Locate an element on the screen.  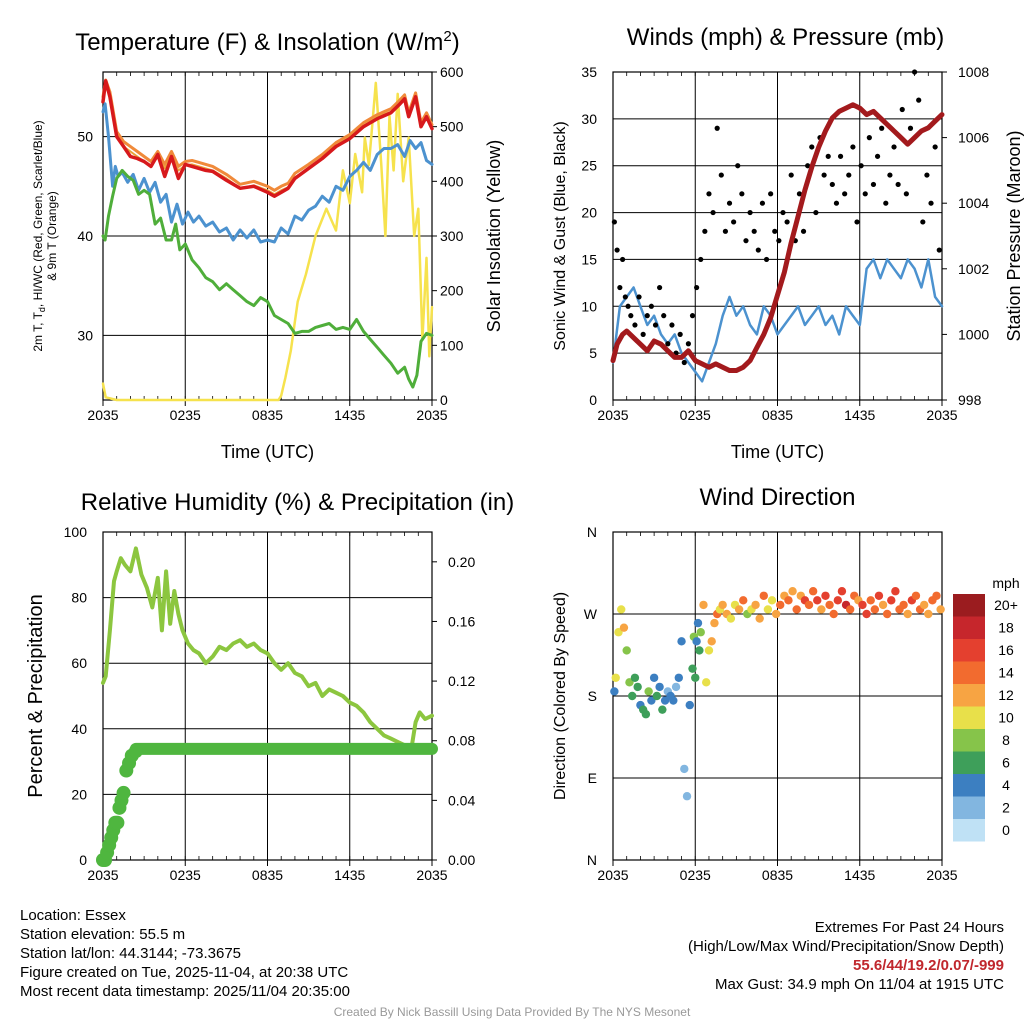
y2-tick-label: 400 is located at coordinates (452, 181).